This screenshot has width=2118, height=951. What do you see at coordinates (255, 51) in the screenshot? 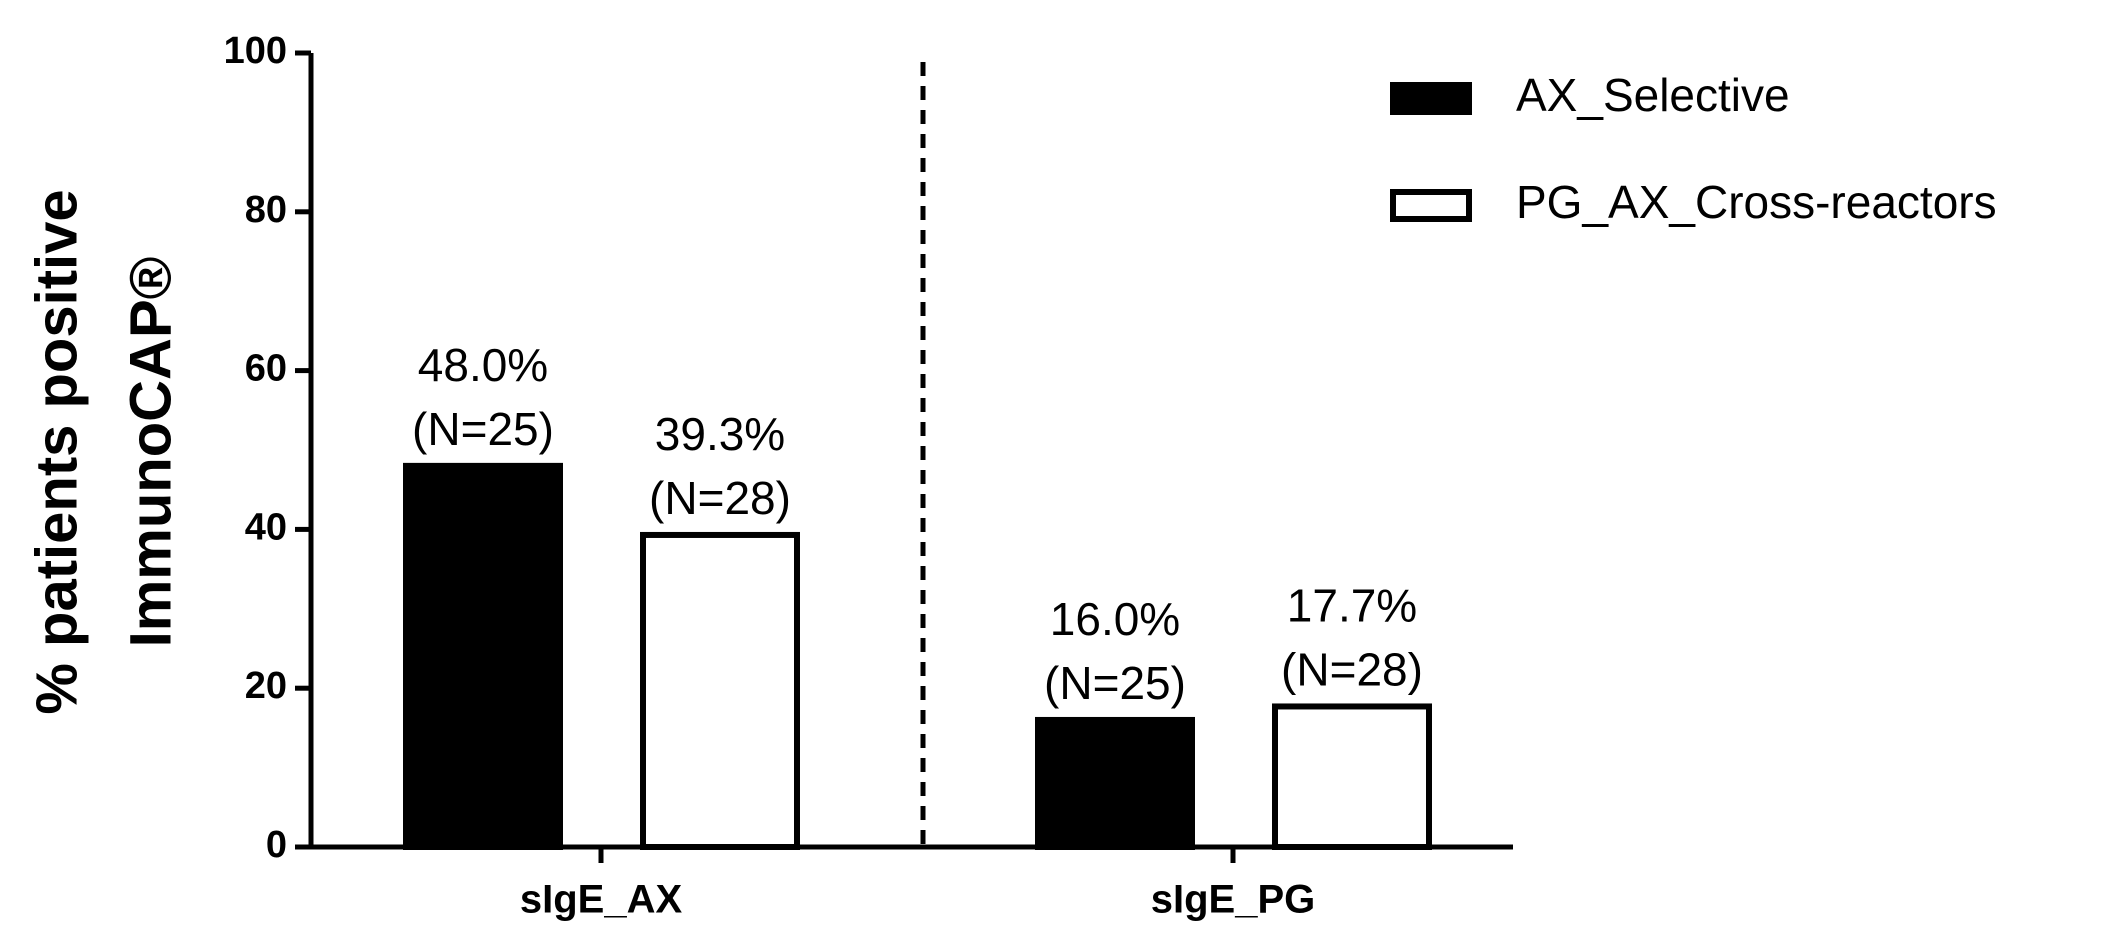
I see `y-tick-label: 100` at bounding box center [255, 51].